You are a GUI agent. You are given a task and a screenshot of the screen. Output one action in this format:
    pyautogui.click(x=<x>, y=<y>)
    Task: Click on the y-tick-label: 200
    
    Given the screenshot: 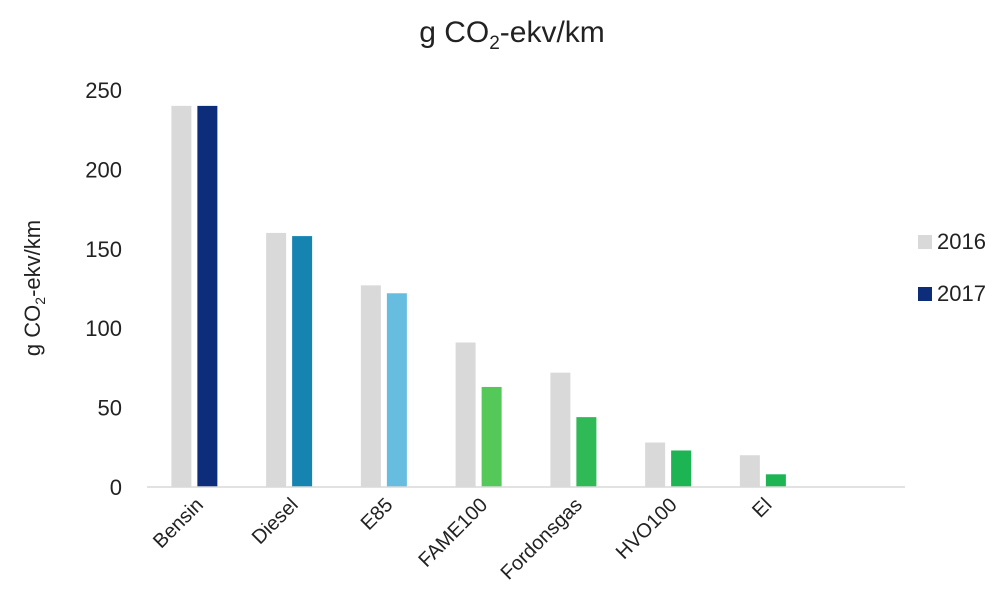 What is the action you would take?
    pyautogui.click(x=103, y=169)
    